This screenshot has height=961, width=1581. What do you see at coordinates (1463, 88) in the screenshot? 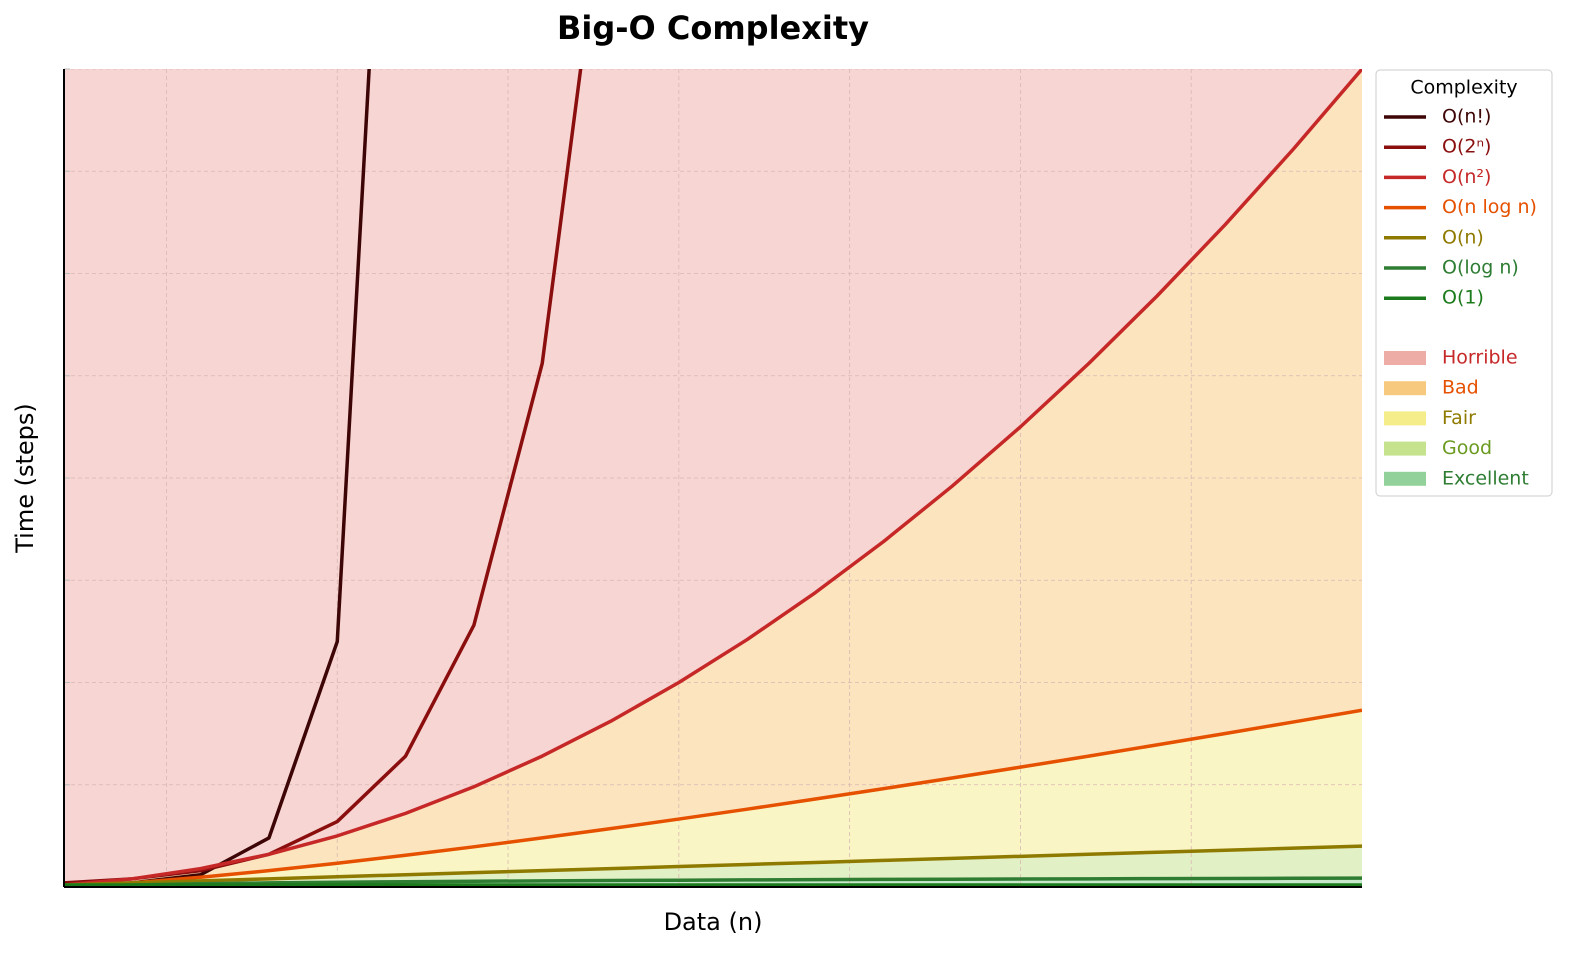
I see `legend-title: Complexity` at bounding box center [1463, 88].